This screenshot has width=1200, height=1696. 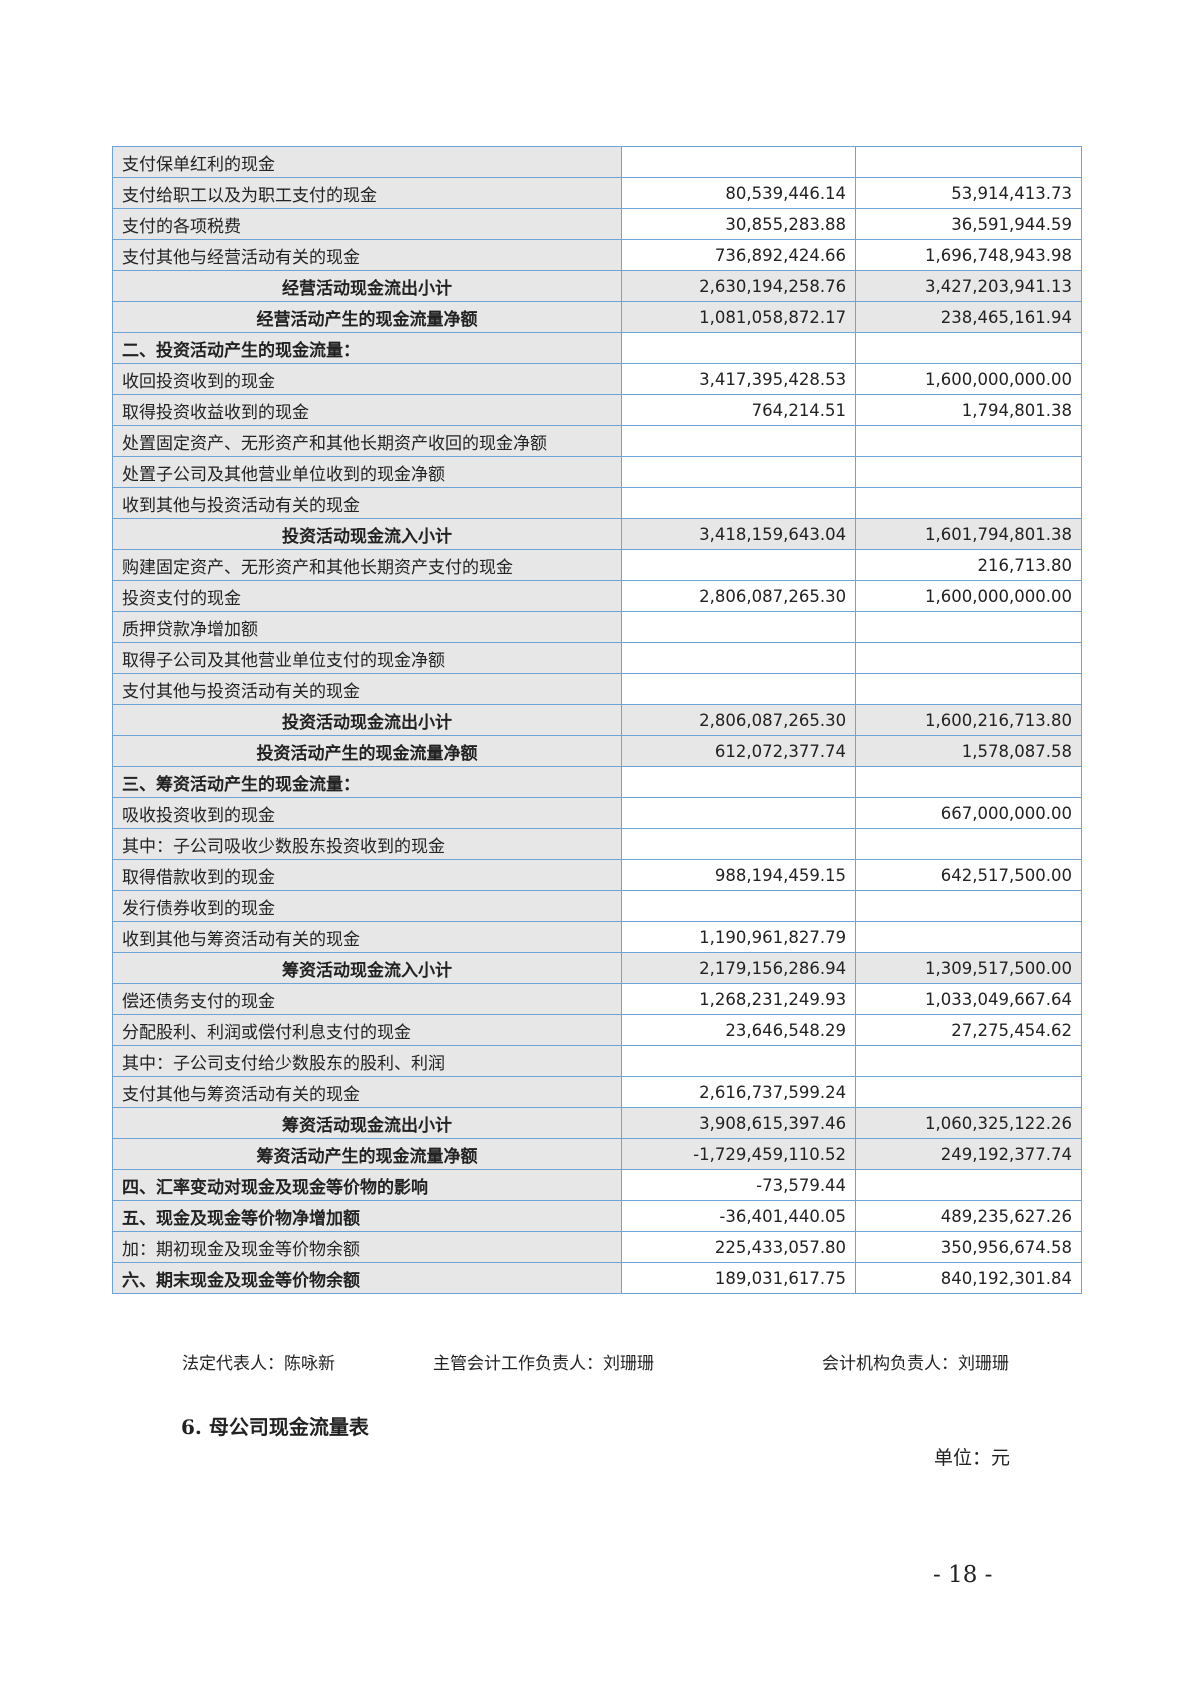 I want to click on row-label: 投资支付的现金, so click(x=367, y=596).